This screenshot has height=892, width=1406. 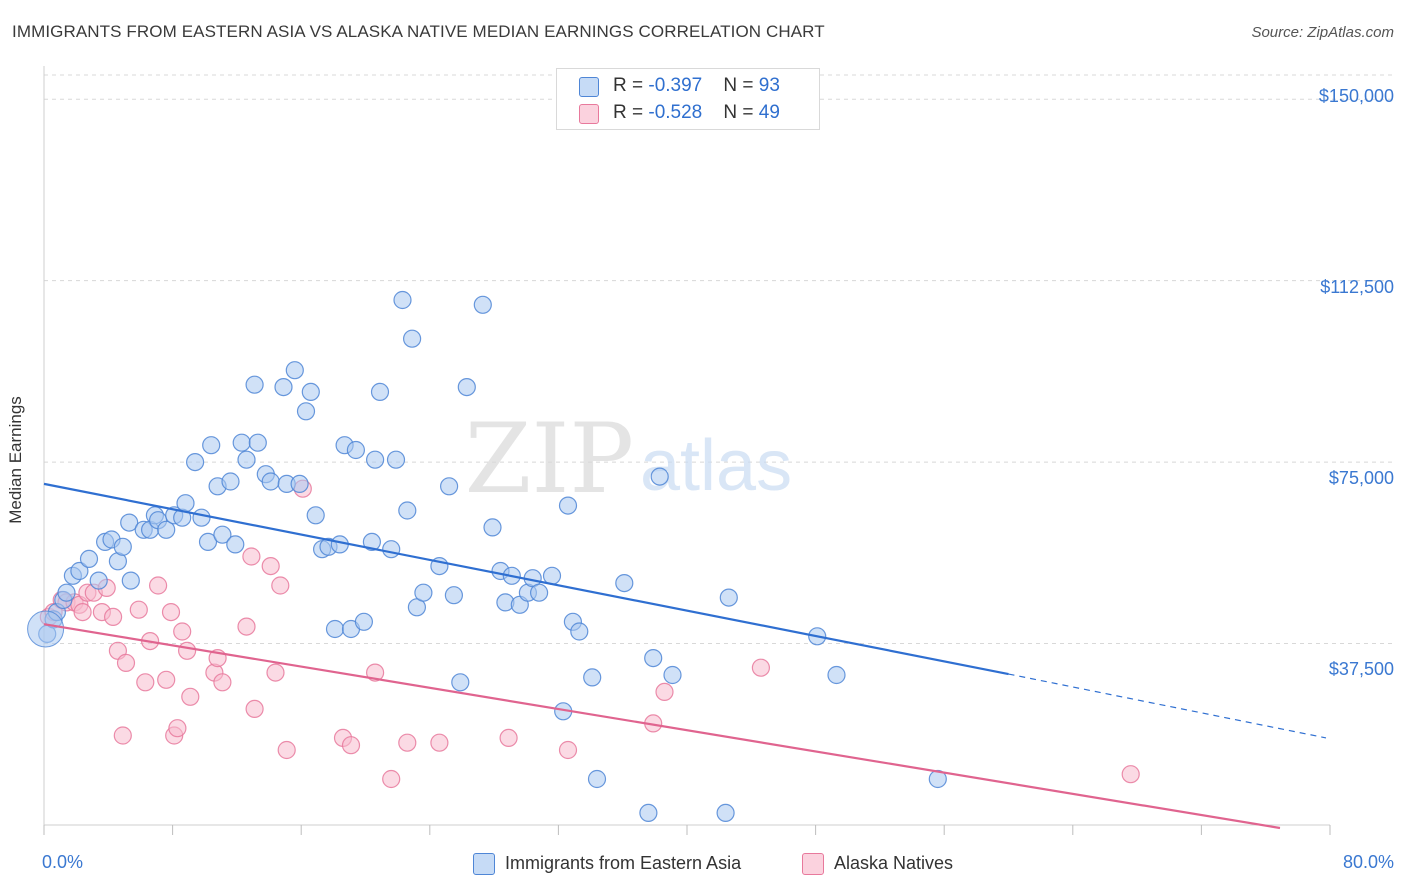 I want to click on stats-text: R = -0.528 N = 49, so click(x=696, y=113).